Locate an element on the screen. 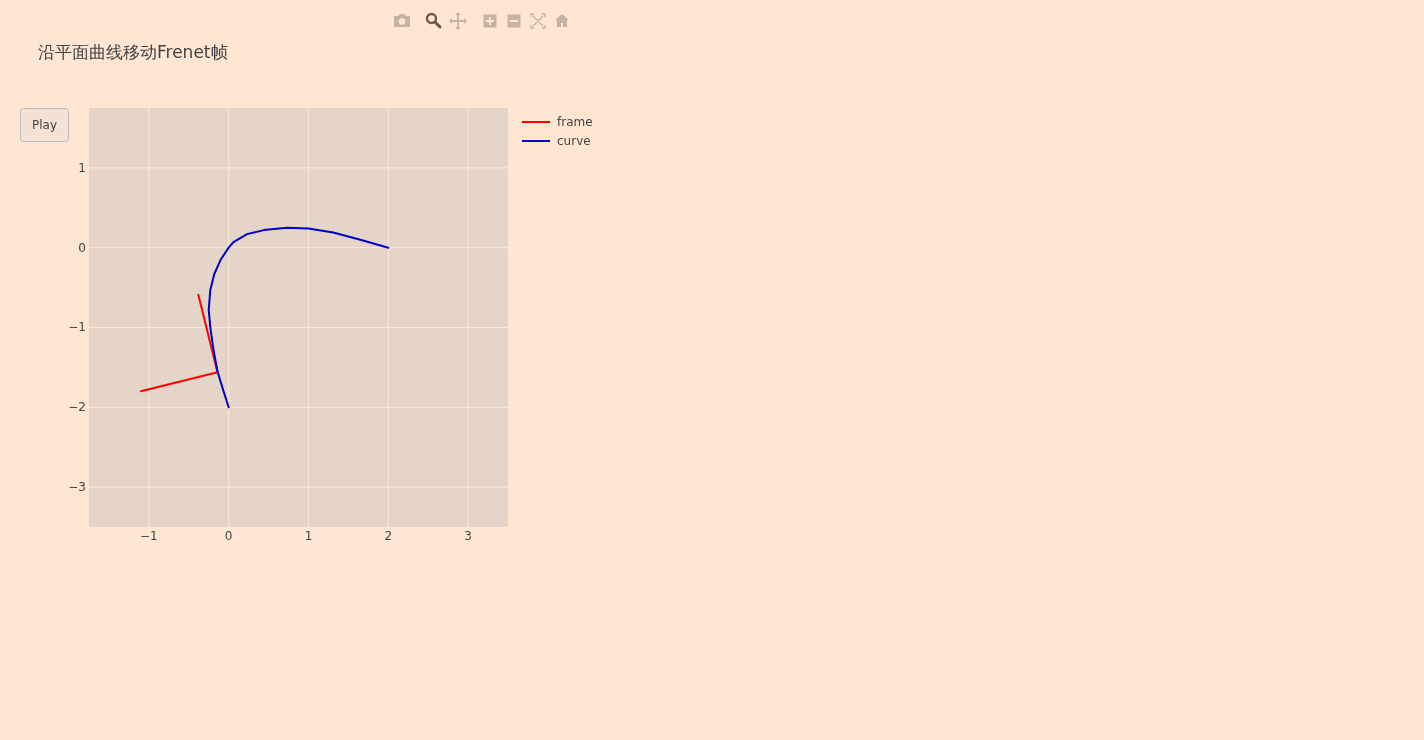  legend-label: frame is located at coordinates (575, 122).